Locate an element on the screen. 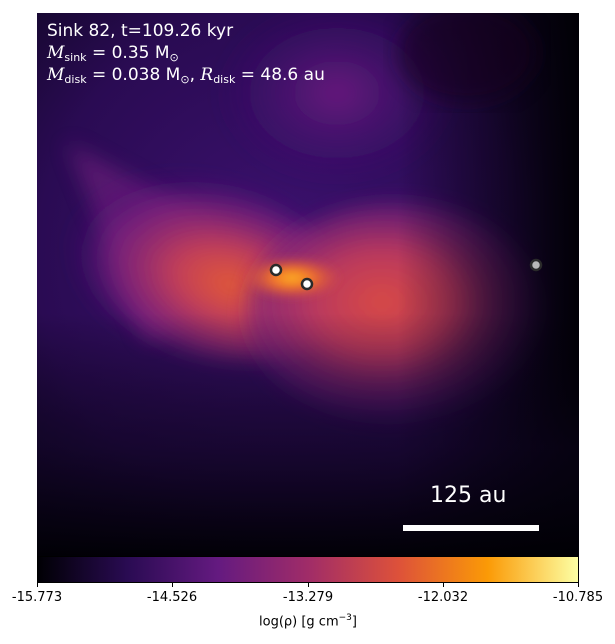 The height and width of the screenshot is (644, 615). central-core is located at coordinates (292, 278).